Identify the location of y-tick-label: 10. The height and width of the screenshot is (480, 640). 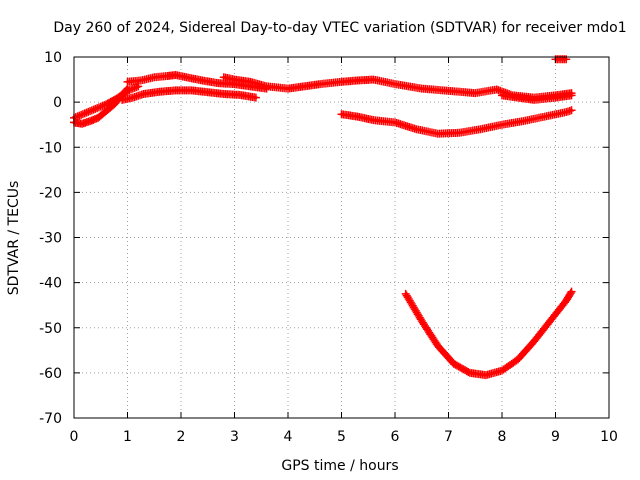
(53, 58).